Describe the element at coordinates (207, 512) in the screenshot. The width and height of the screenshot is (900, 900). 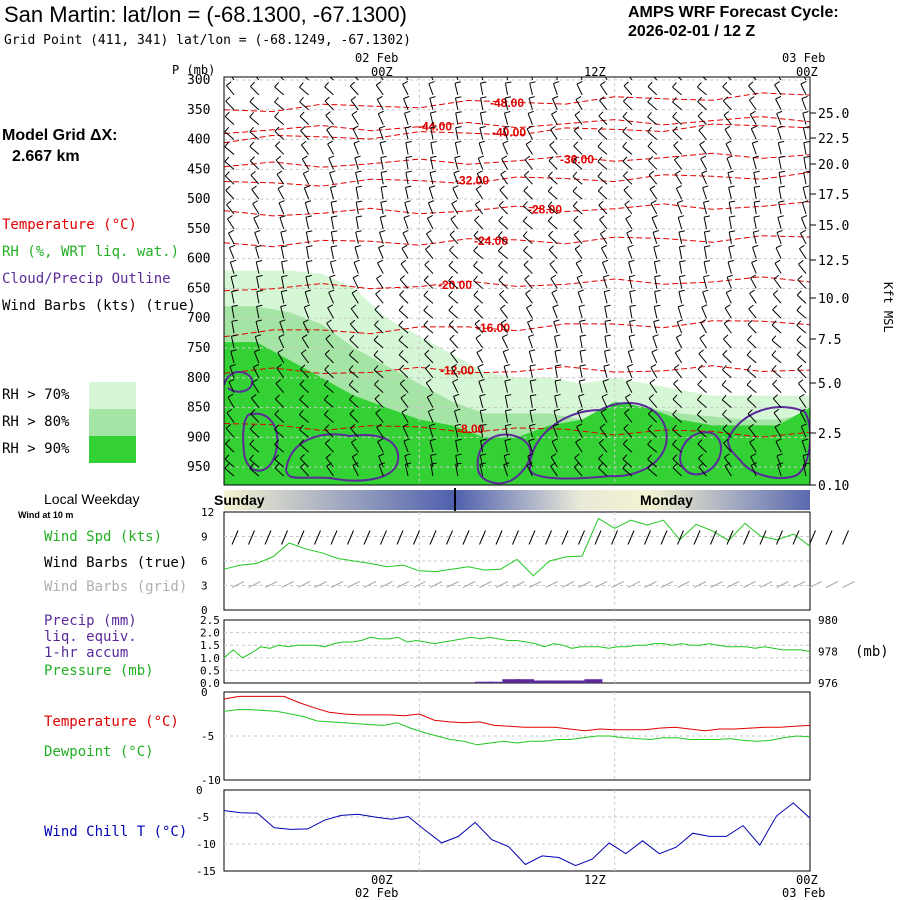
I see `wind-tick-label: 12` at that location.